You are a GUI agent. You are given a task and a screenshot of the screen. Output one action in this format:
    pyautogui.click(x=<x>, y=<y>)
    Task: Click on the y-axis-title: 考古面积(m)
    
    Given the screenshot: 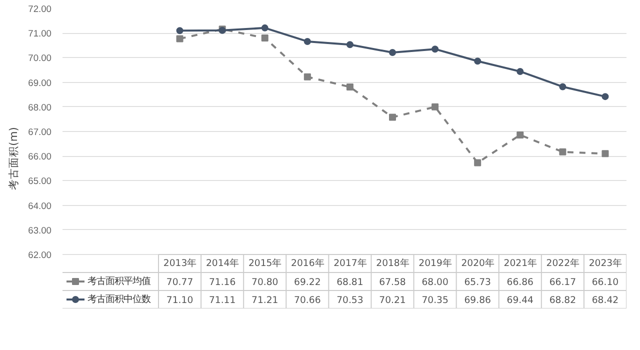 What is the action you would take?
    pyautogui.click(x=13, y=158)
    